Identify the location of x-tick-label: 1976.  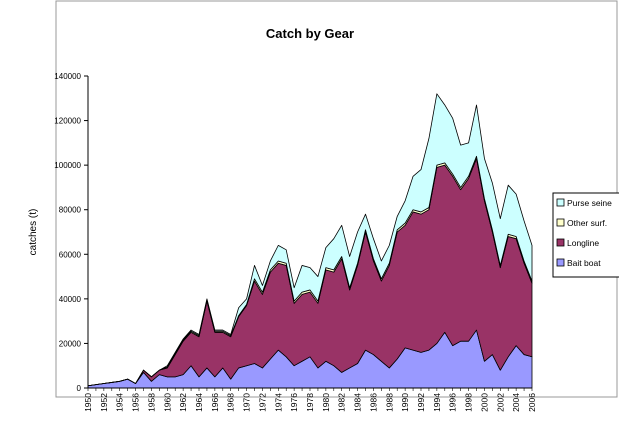
(294, 402).